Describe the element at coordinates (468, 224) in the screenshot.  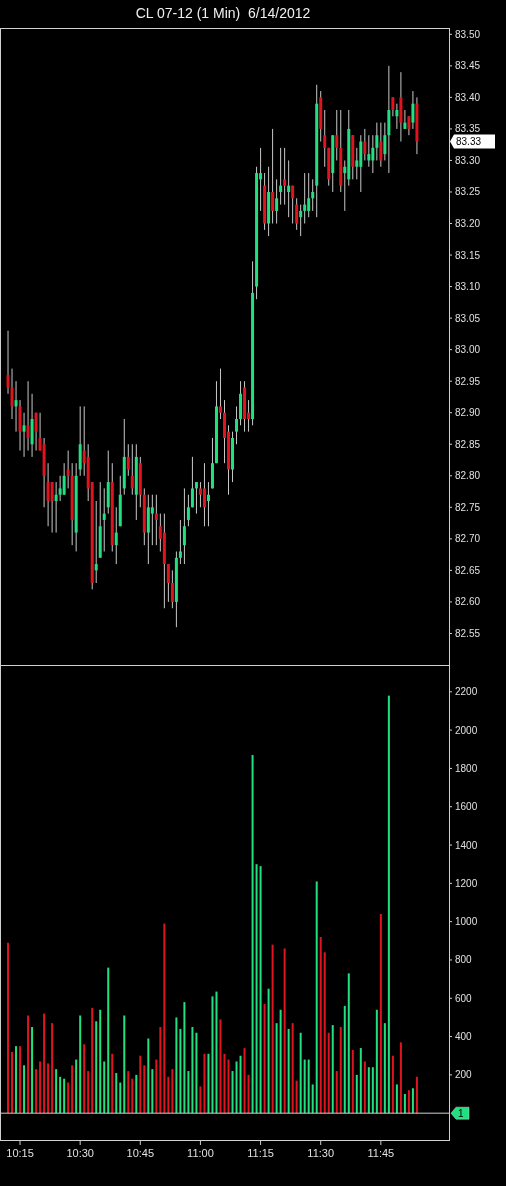
I see `y-tick-label: 83.20` at that location.